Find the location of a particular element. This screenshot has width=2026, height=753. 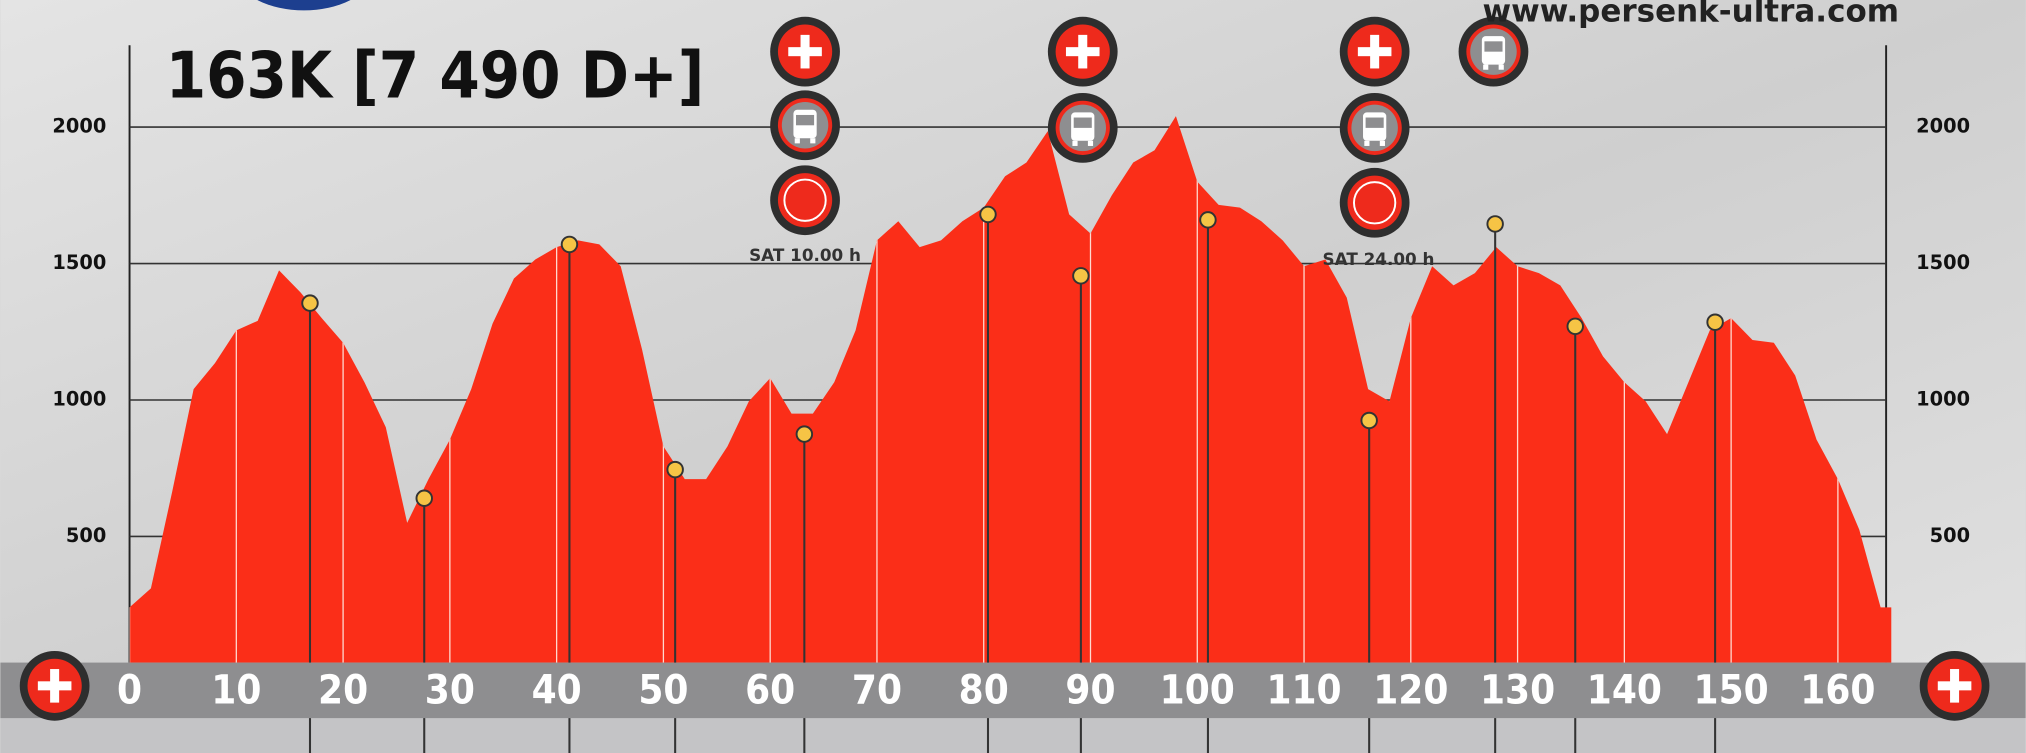

x-tick-label: 50 is located at coordinates (663, 690).